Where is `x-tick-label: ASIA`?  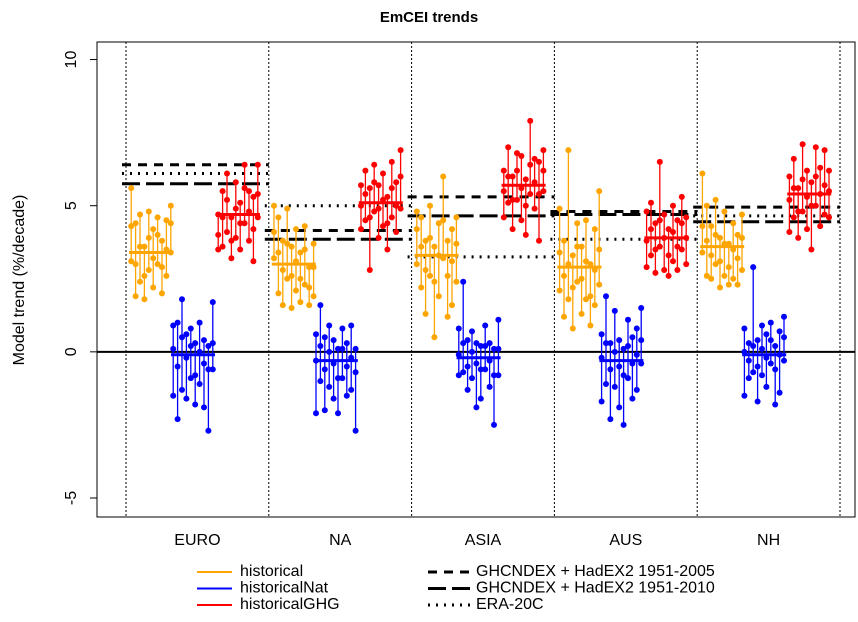
x-tick-label: ASIA is located at coordinates (483, 540).